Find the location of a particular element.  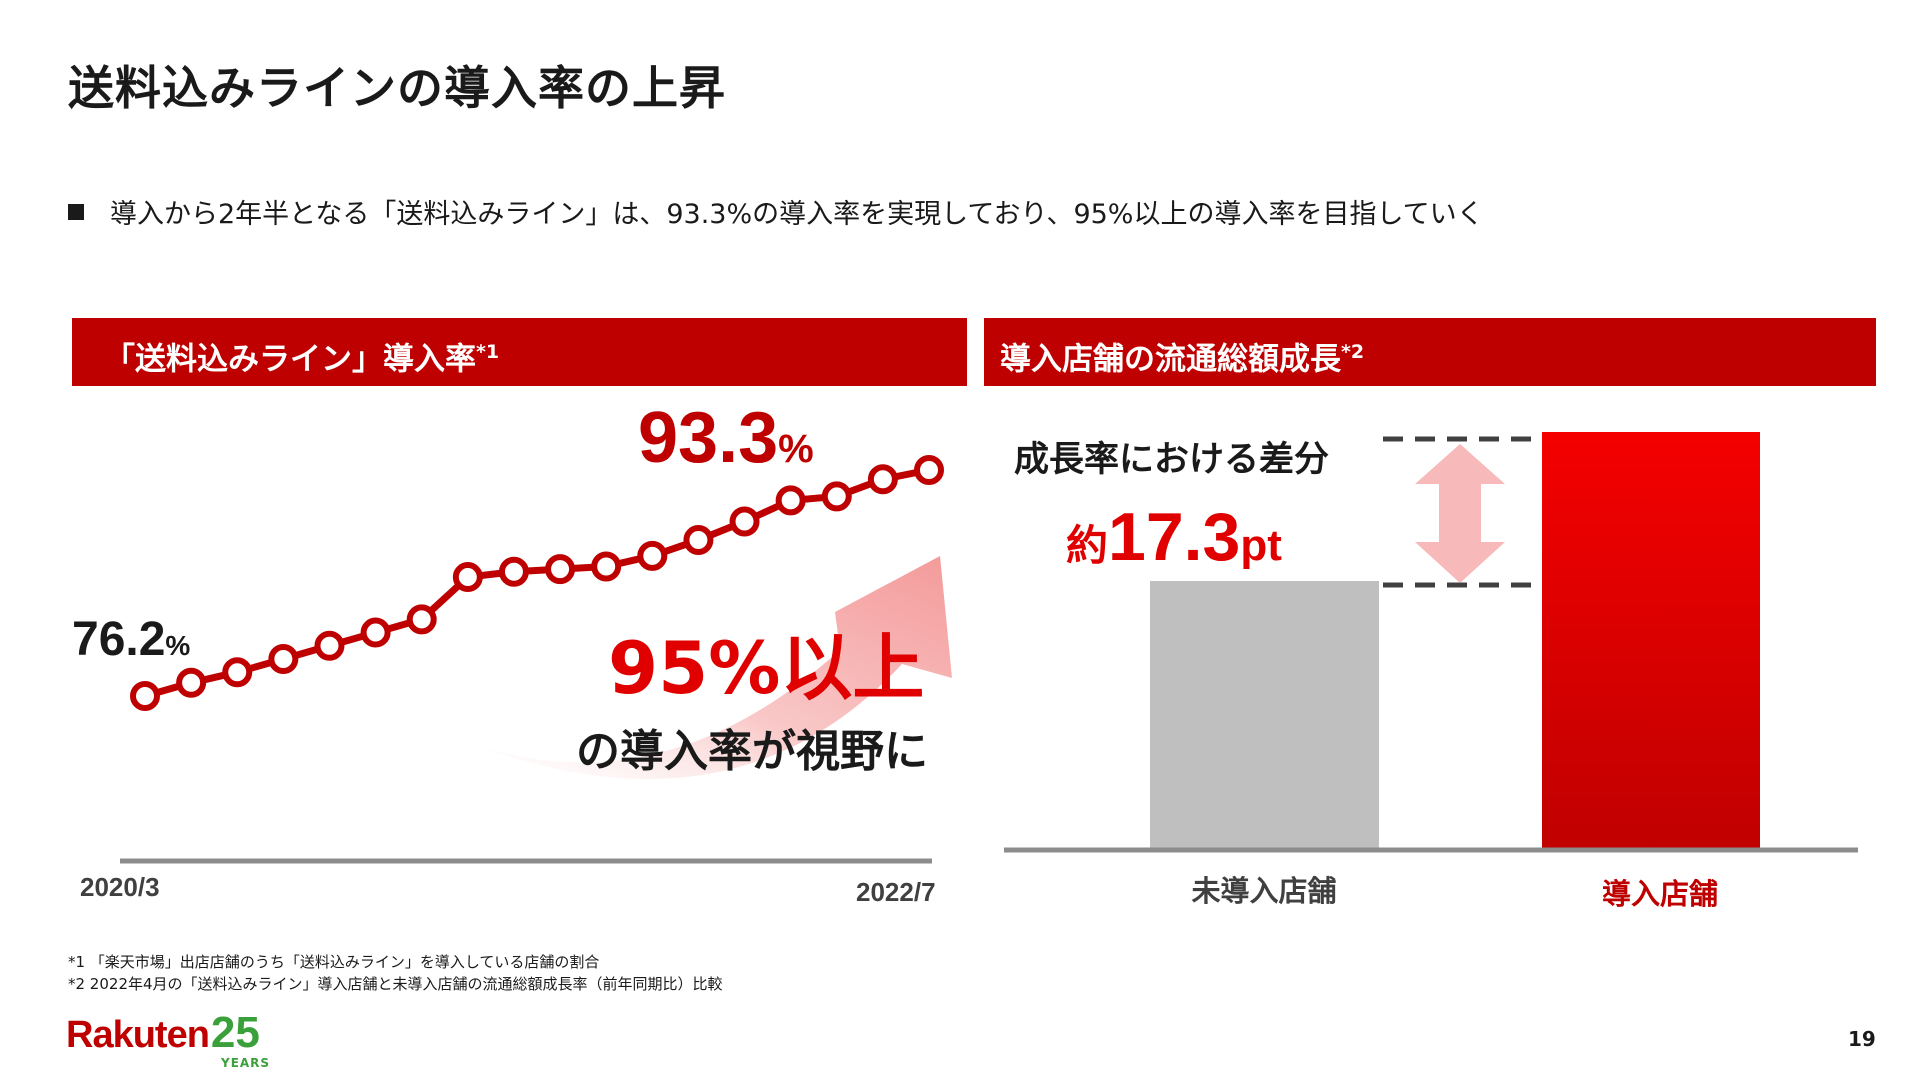

page-number: 19 is located at coordinates (1862, 1039).